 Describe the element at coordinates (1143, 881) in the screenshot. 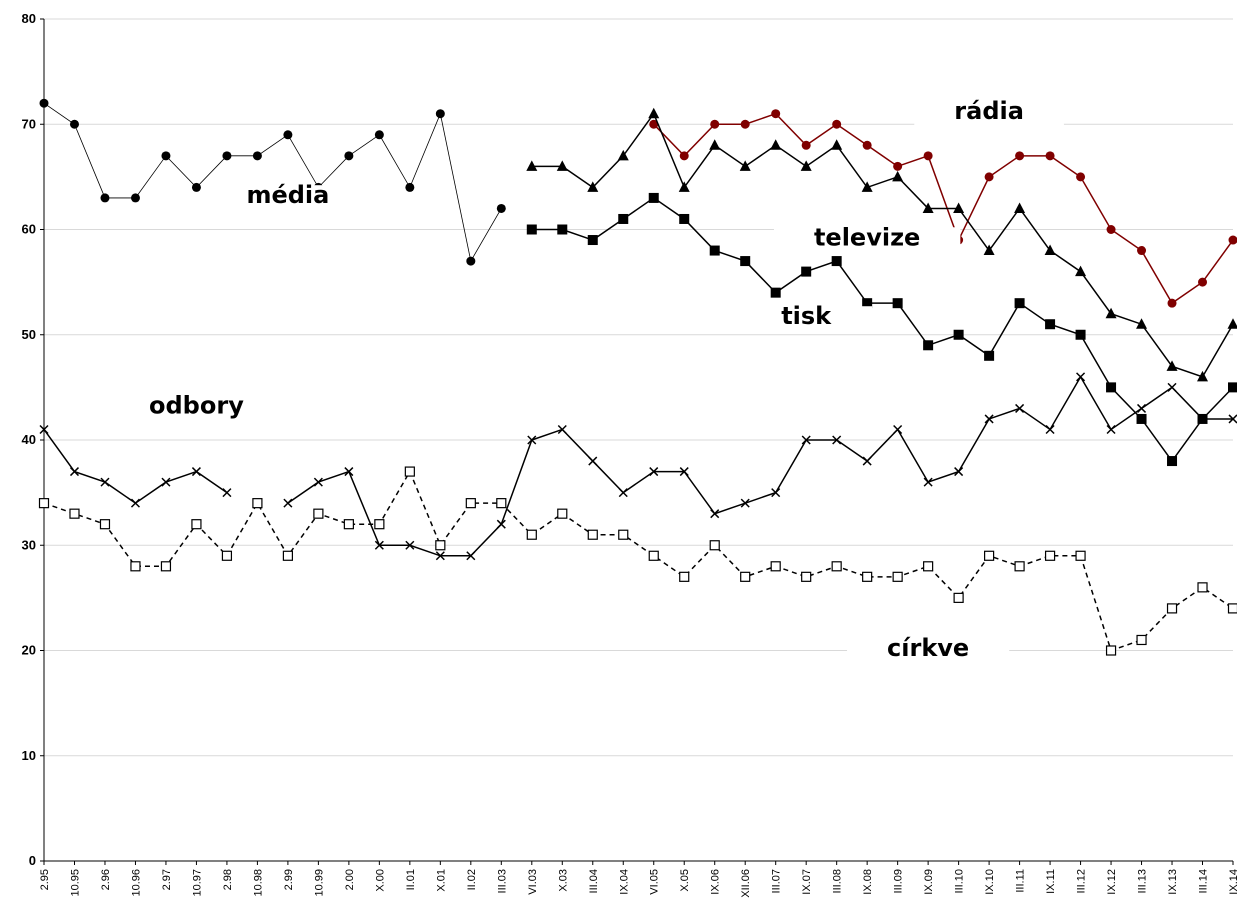

I see `x-tick-label: III.13` at that location.